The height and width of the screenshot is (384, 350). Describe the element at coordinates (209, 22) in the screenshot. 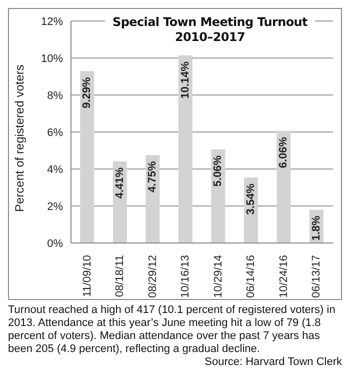

I see `chart-title: Special Town Meeting Turnout` at that location.